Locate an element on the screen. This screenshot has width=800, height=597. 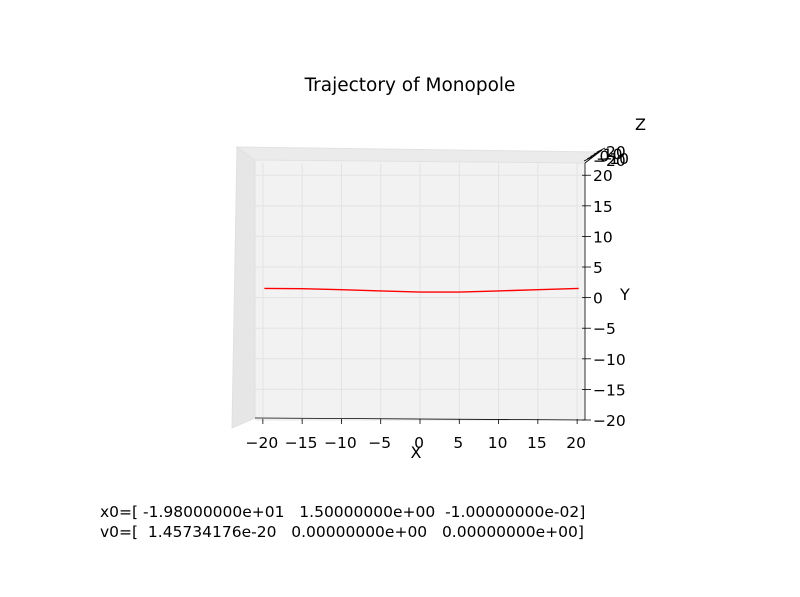
x-tick-label: −10 is located at coordinates (340, 443).